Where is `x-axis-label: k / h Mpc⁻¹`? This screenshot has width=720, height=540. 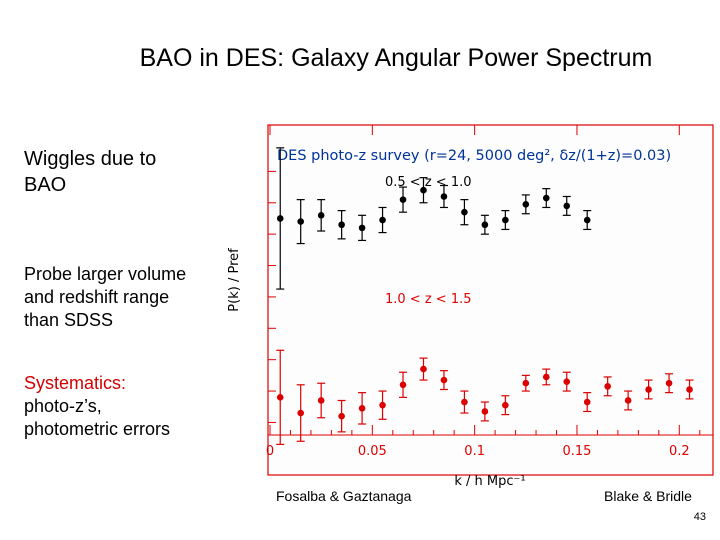 x-axis-label: k / h Mpc⁻¹ is located at coordinates (489, 481).